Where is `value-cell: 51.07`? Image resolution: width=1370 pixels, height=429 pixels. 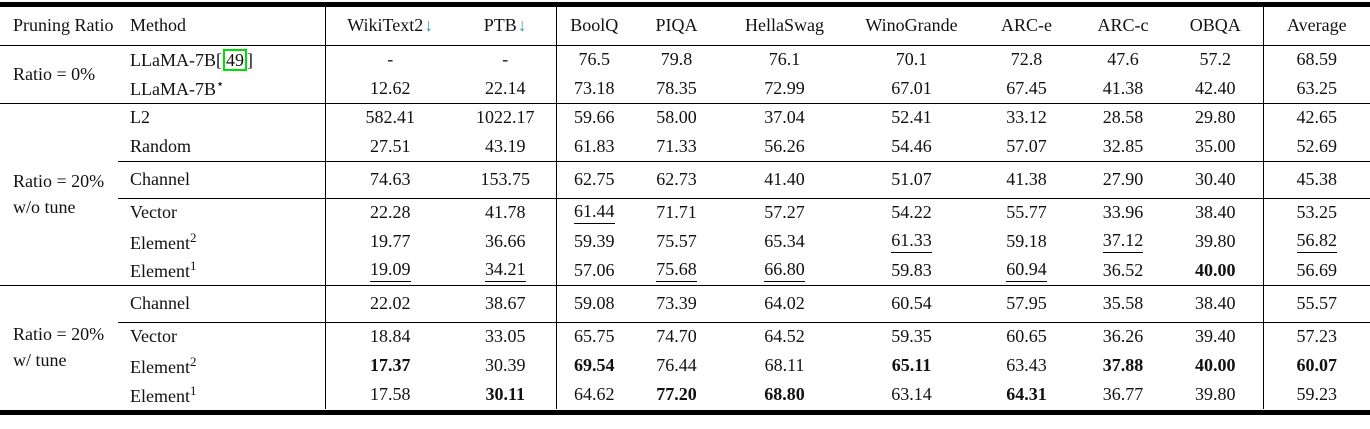
value-cell: 51.07 is located at coordinates (911, 179).